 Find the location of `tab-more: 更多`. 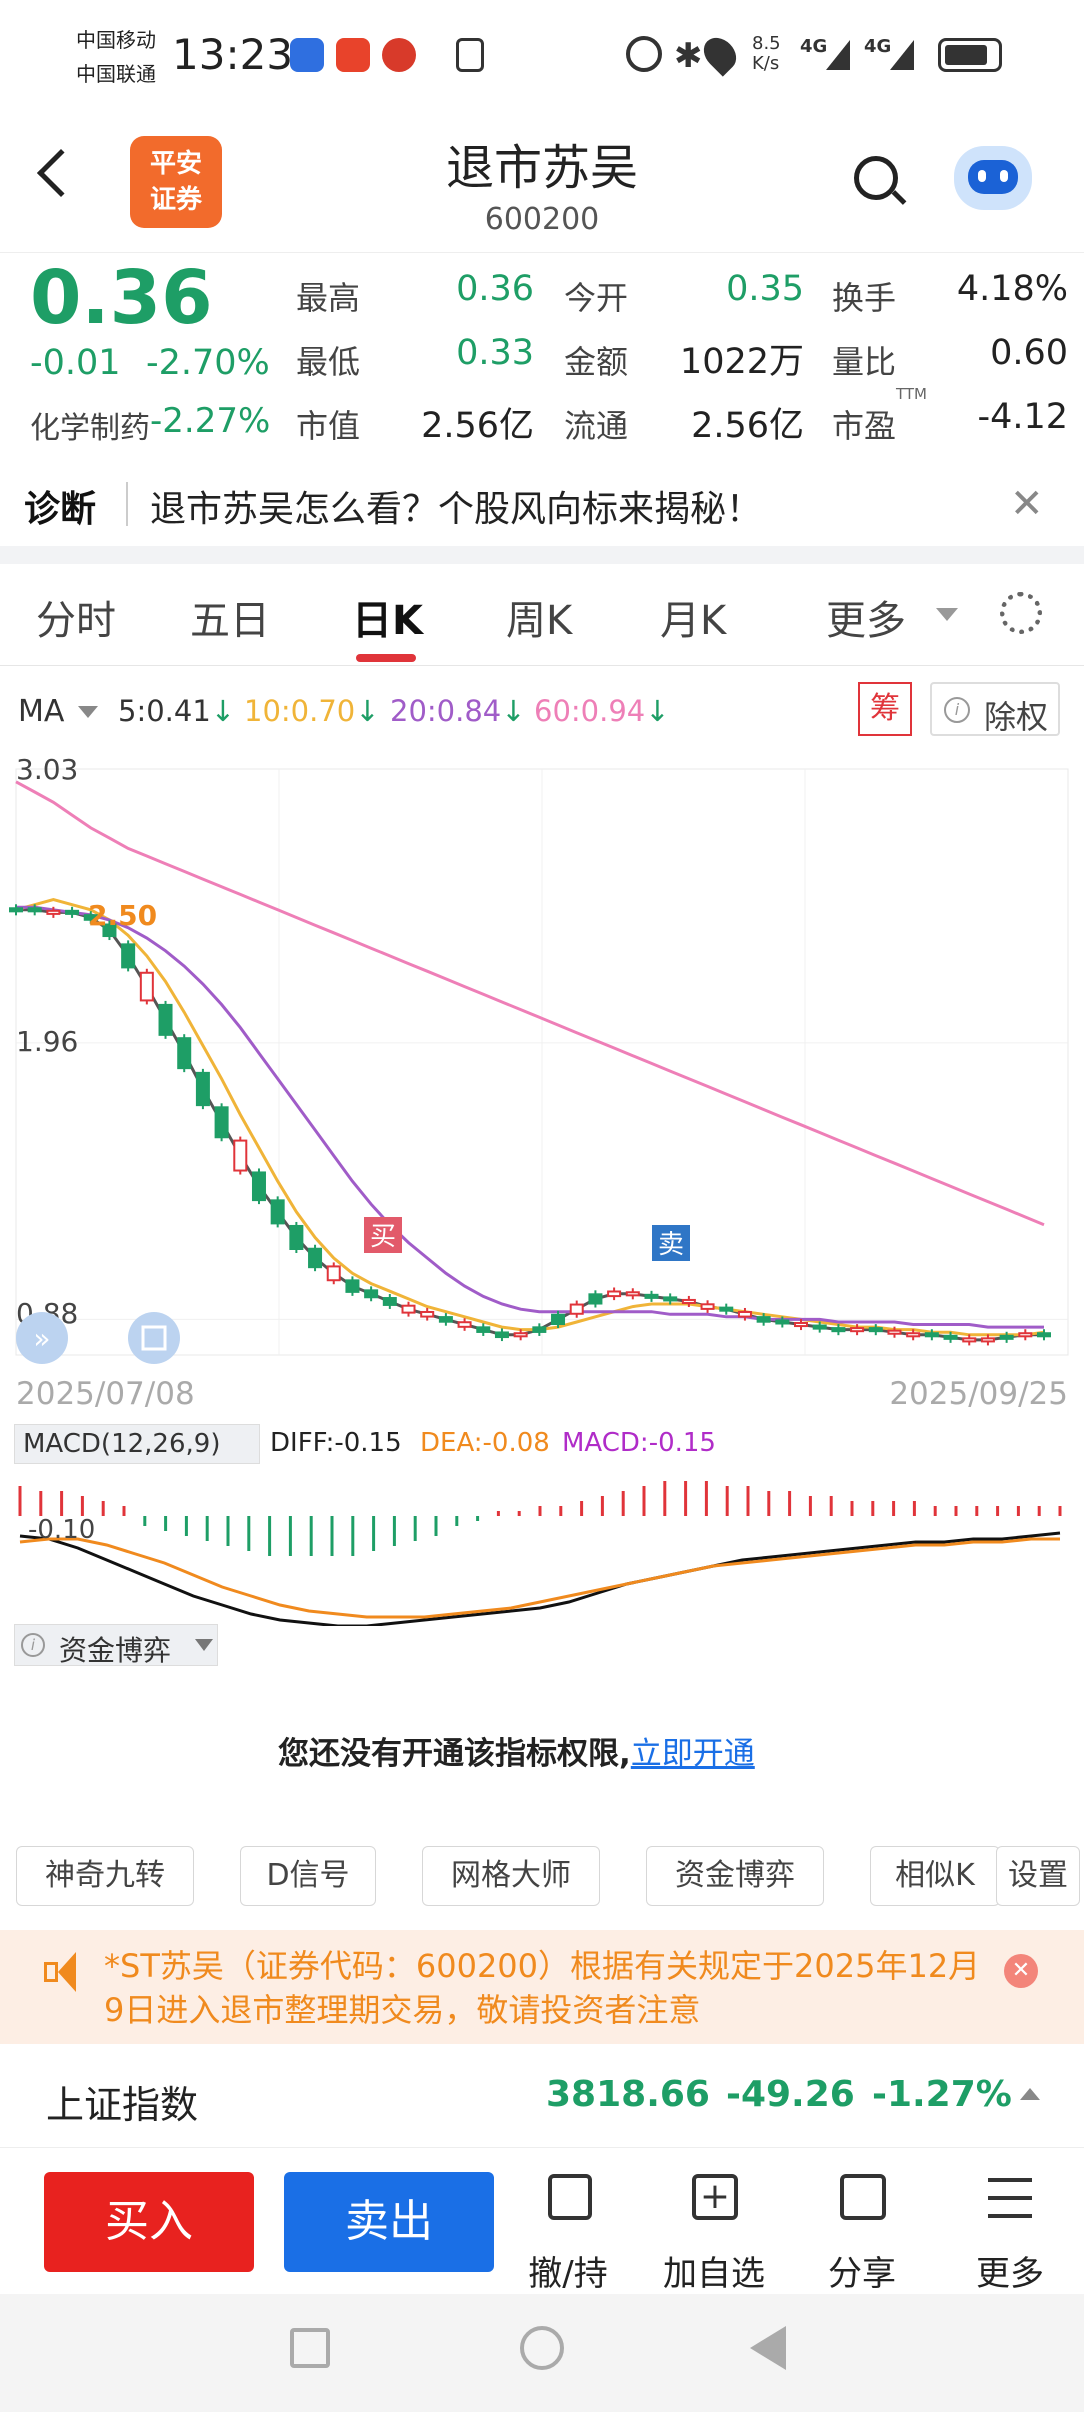

tab-more: 更多 is located at coordinates (866, 621).